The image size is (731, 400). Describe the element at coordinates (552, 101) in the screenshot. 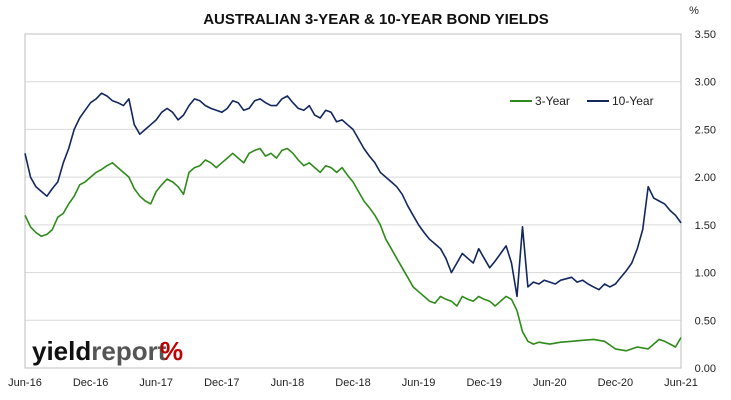

I see `legend-label: 3-Year` at that location.